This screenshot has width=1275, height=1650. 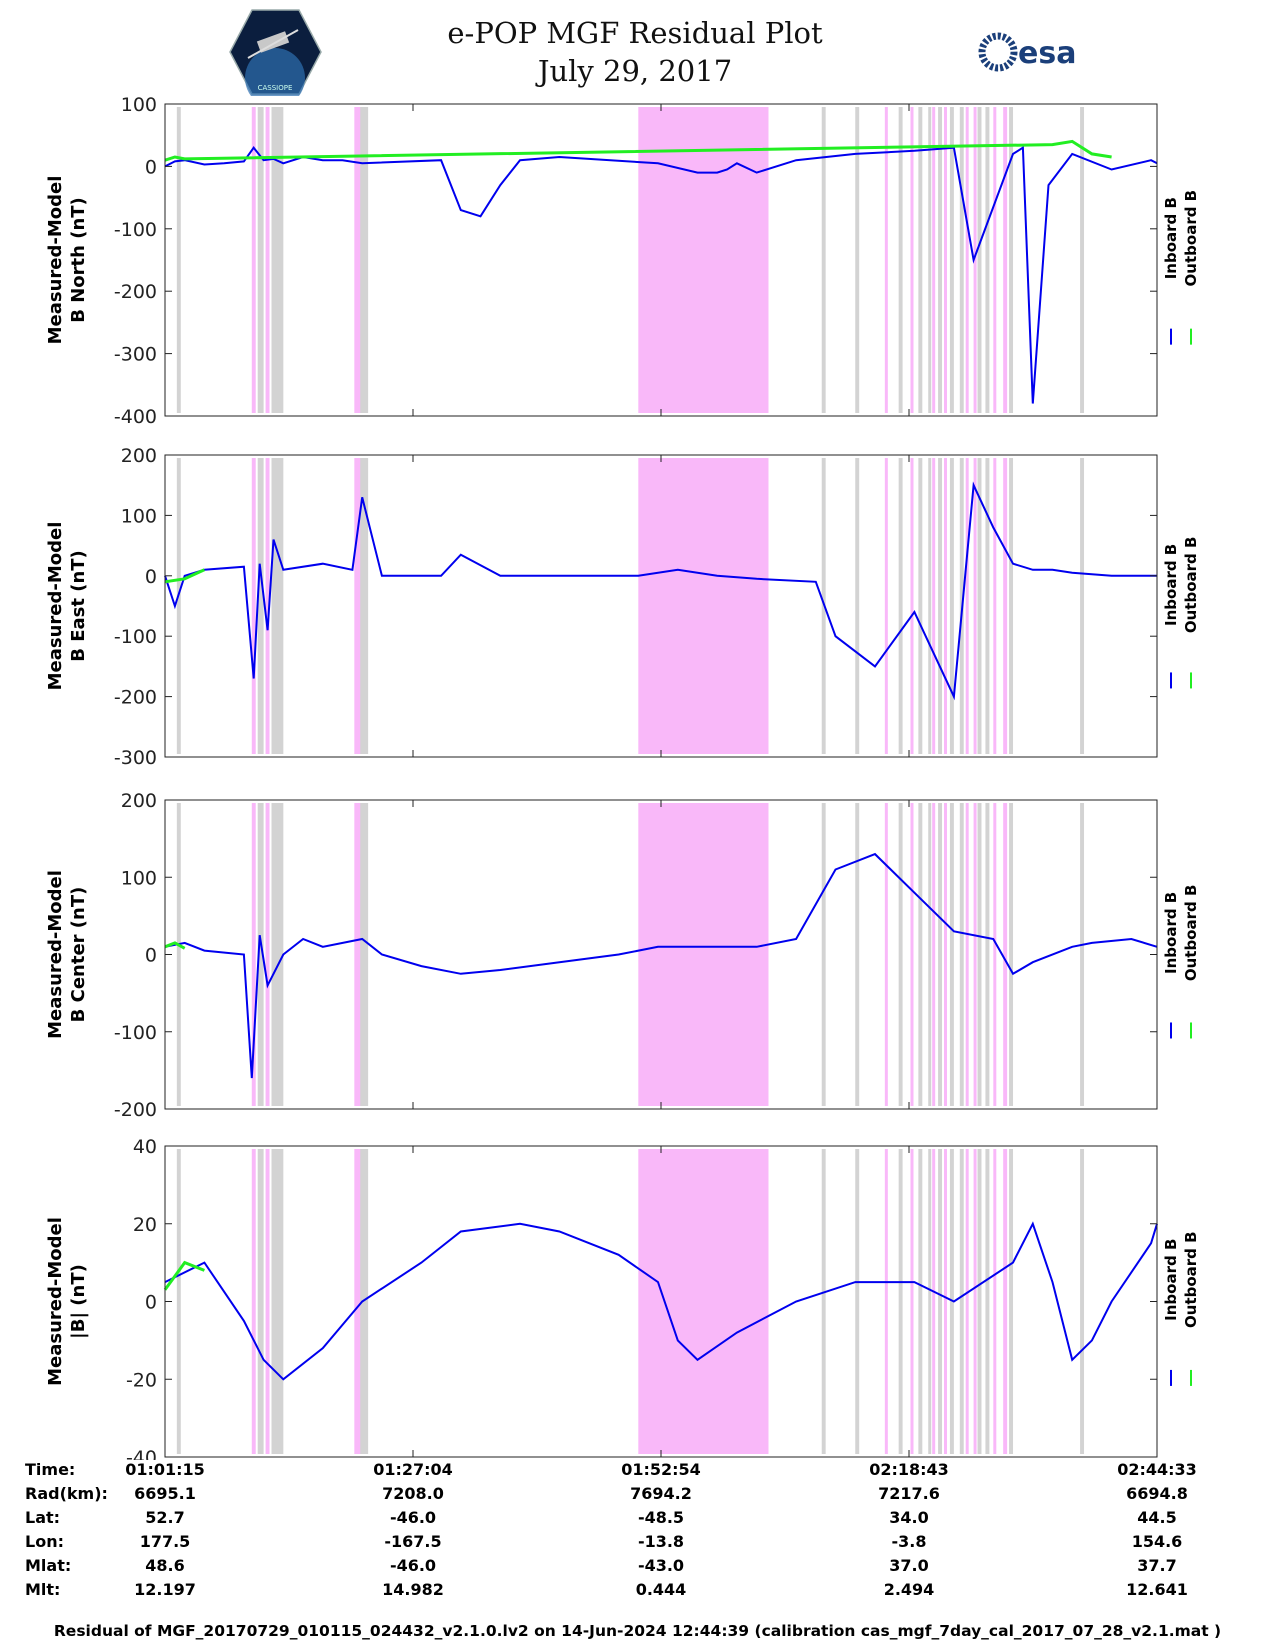 What do you see at coordinates (1027, 52) in the screenshot?
I see `esa-logo: esa` at bounding box center [1027, 52].